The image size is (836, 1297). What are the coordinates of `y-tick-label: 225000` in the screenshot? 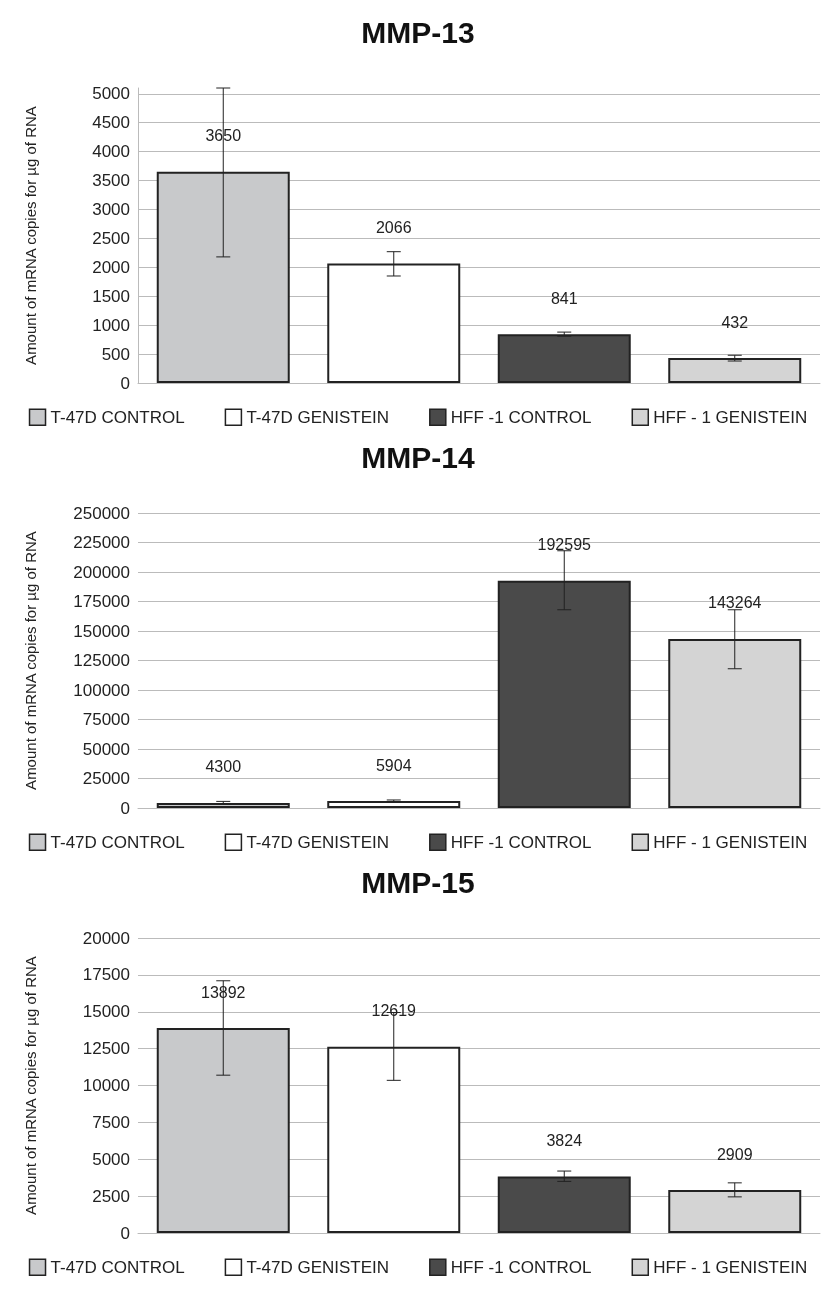 It's located at (101, 542).